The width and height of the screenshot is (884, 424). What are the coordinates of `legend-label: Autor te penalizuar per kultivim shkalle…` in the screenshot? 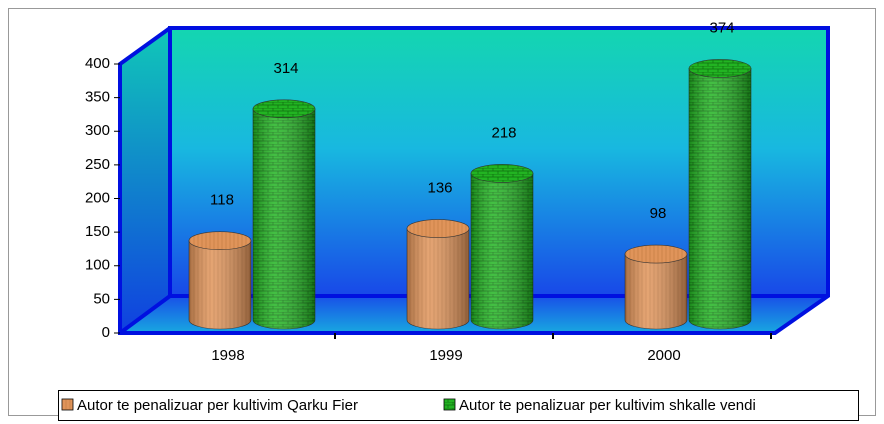 It's located at (607, 405).